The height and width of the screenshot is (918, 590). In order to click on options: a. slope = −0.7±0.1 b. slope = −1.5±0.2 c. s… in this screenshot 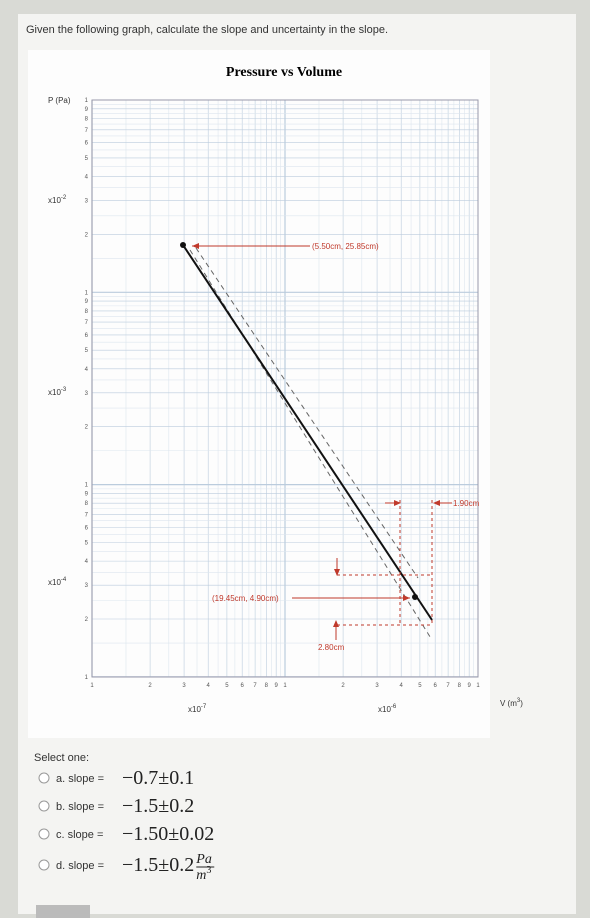, I will do `click(126, 825)`.